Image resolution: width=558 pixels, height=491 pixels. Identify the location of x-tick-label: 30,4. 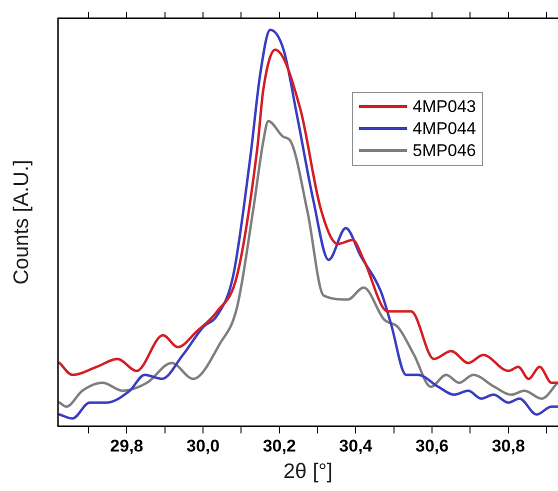
(356, 446).